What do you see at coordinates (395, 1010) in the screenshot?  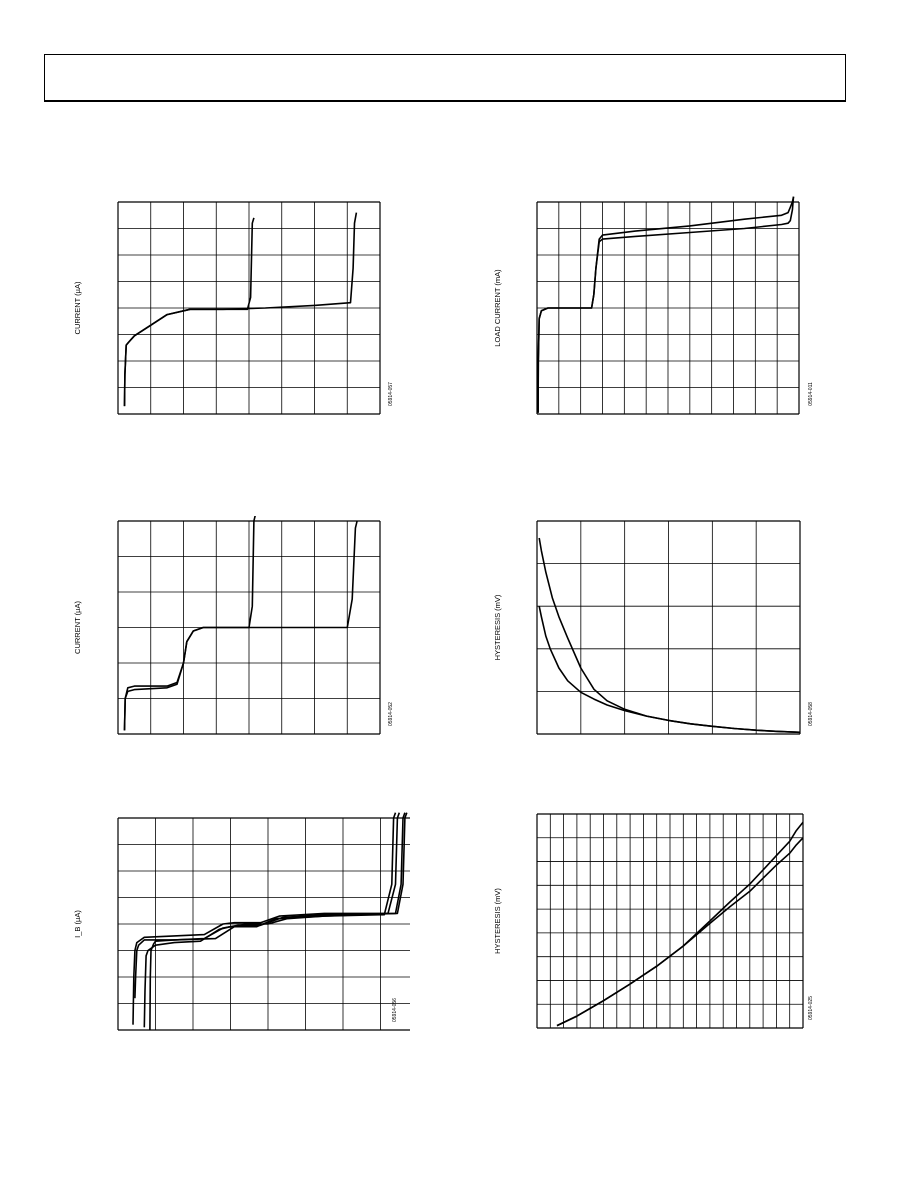 I see `figure-code: 05914-056` at bounding box center [395, 1010].